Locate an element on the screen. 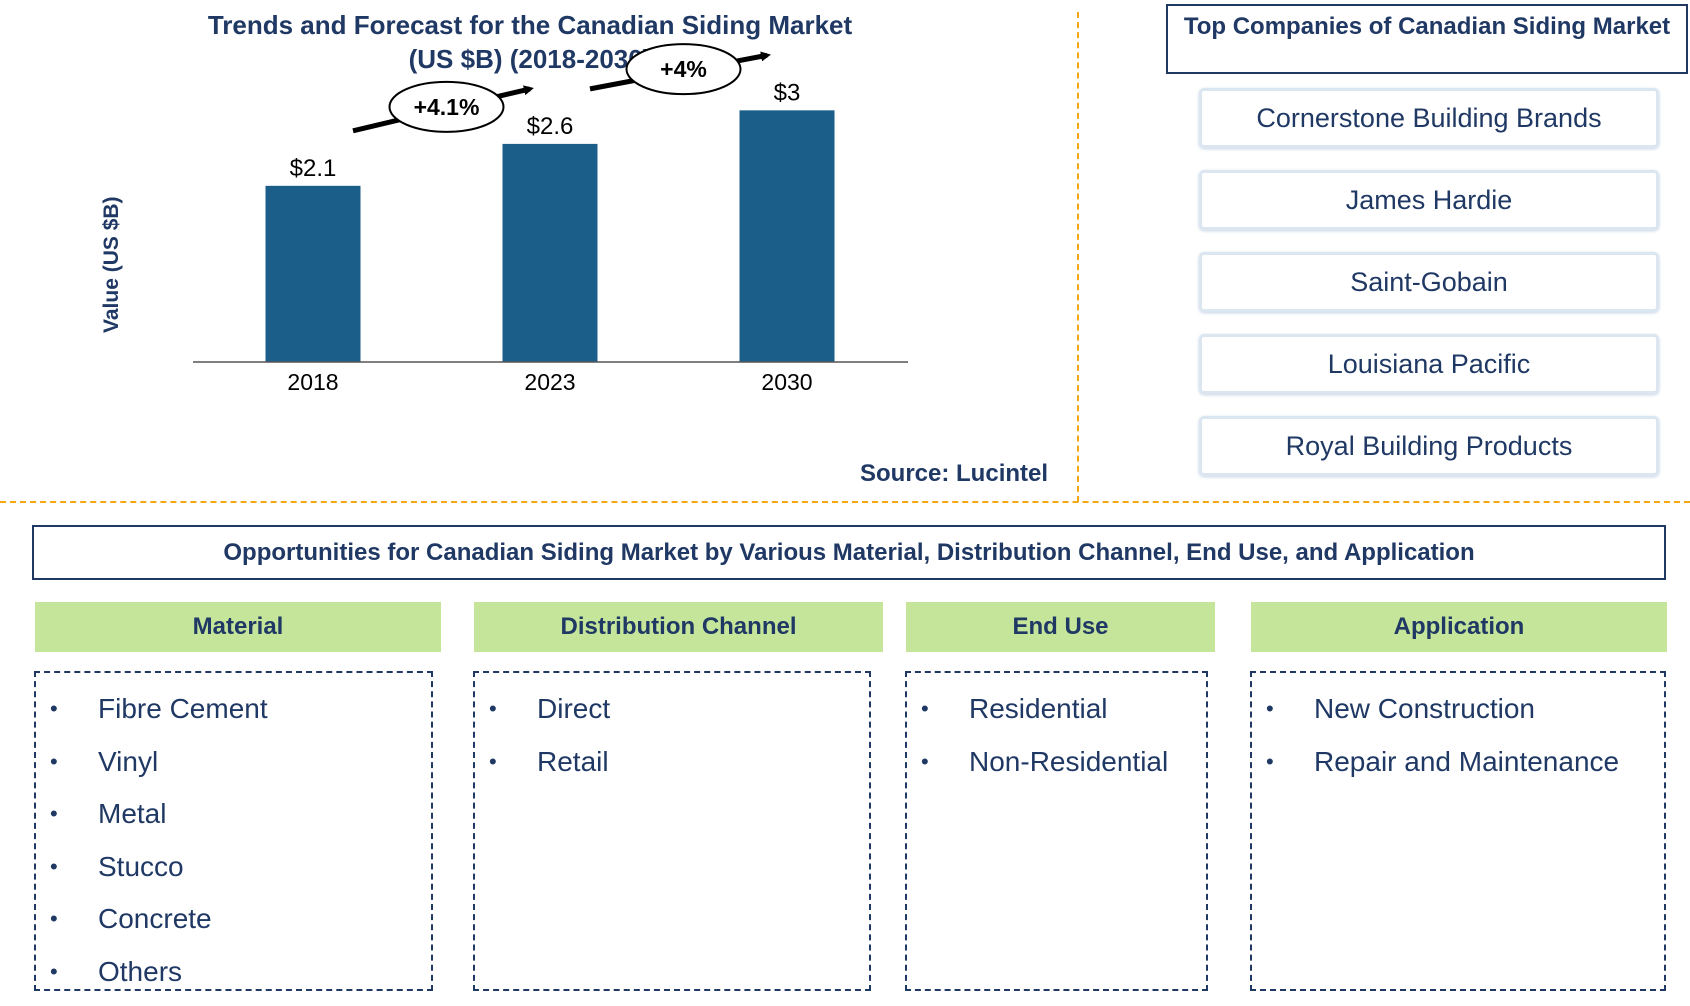 The width and height of the screenshot is (1690, 1006). value-label-2023: $2.6 is located at coordinates (550, 126).